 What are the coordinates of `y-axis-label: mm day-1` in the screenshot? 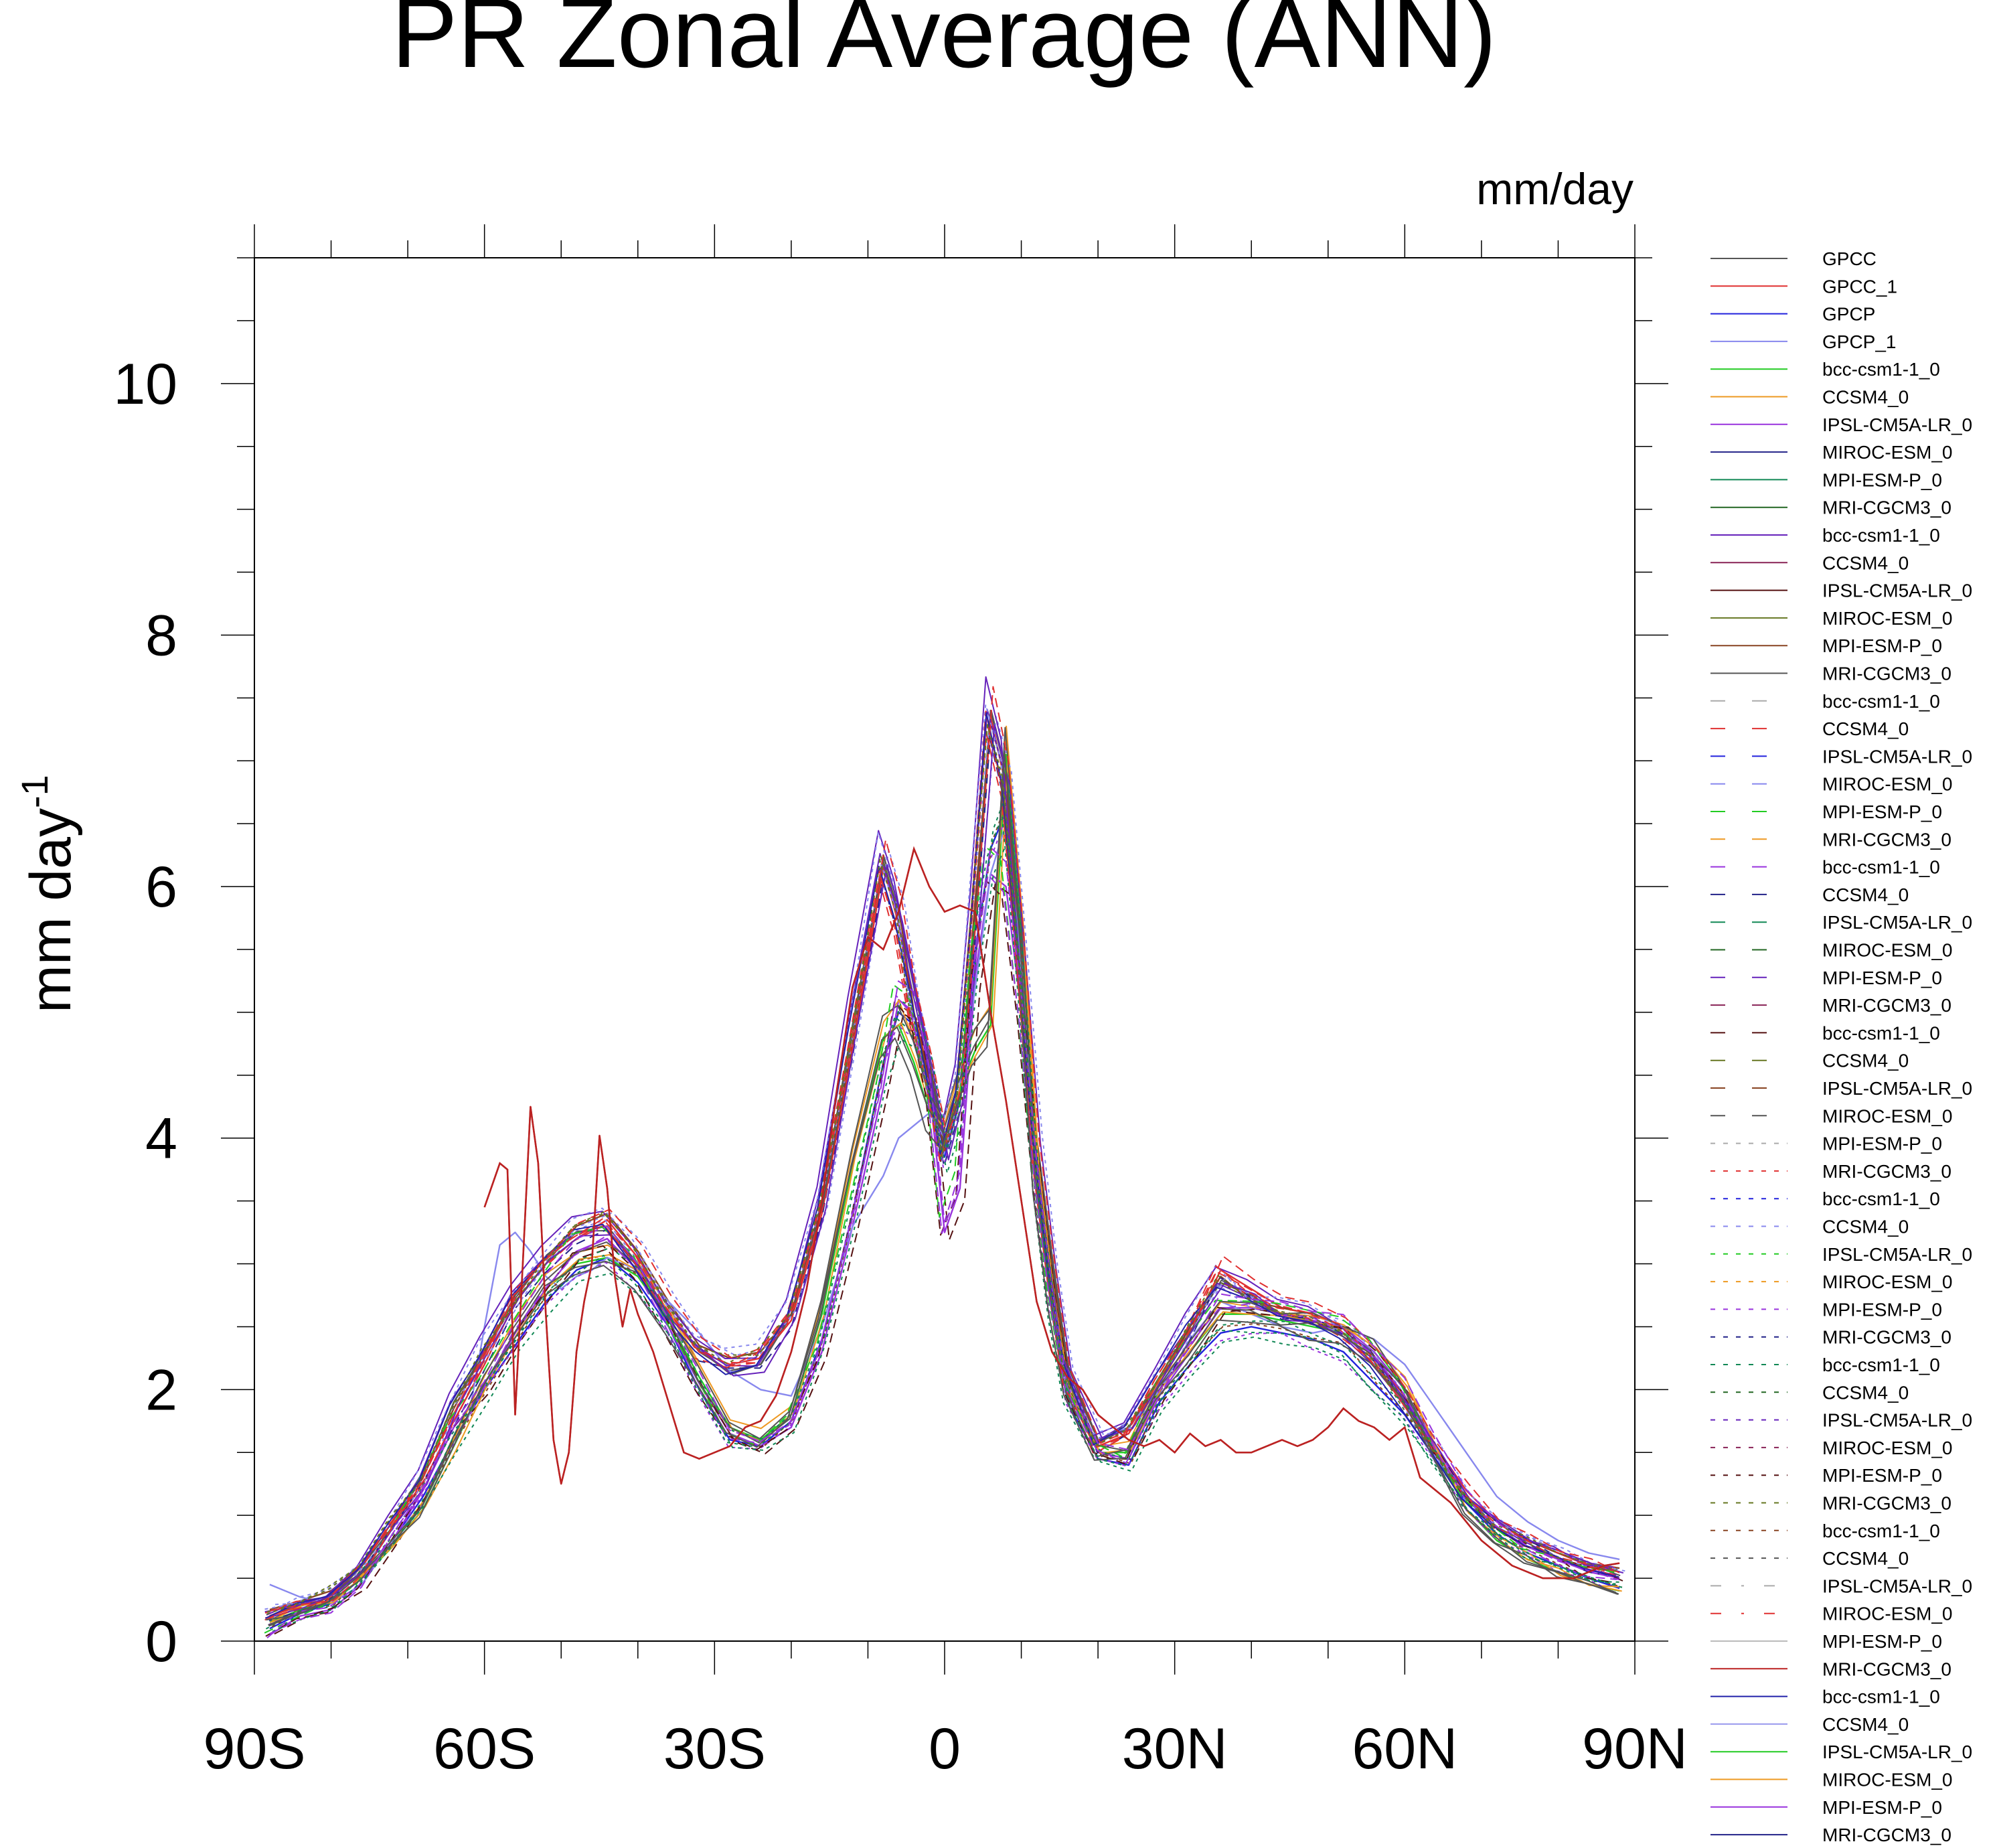 It's located at (48, 894).